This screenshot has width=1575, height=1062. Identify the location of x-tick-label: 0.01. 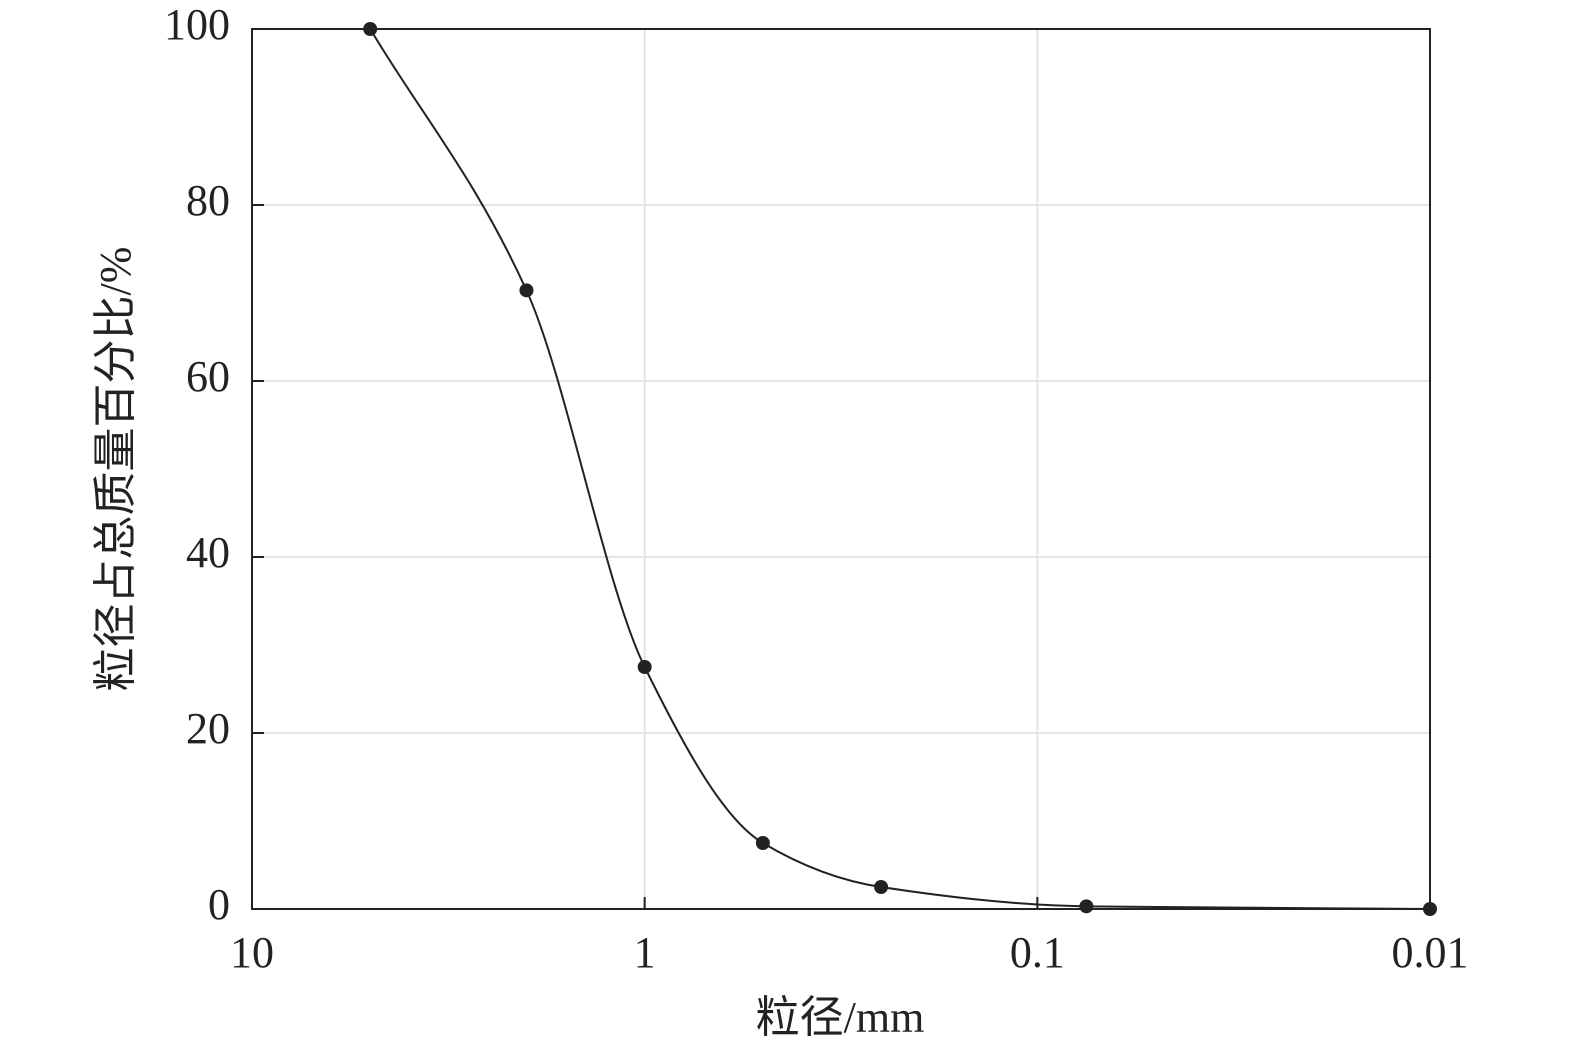
(1430, 952).